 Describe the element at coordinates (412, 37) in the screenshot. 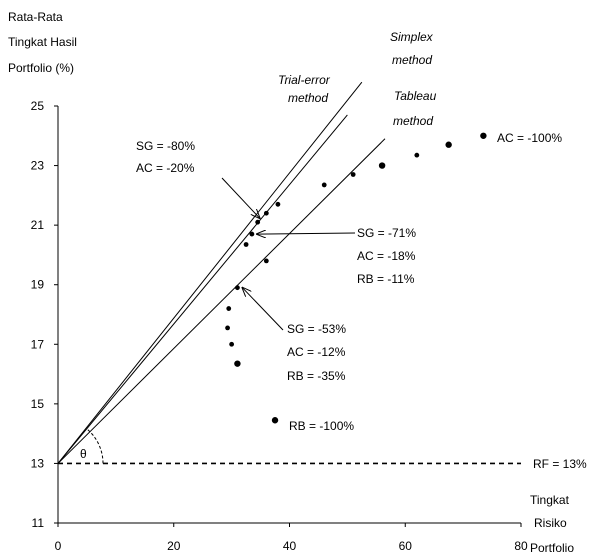

I see `simplex-label-line-1: Simplex` at that location.